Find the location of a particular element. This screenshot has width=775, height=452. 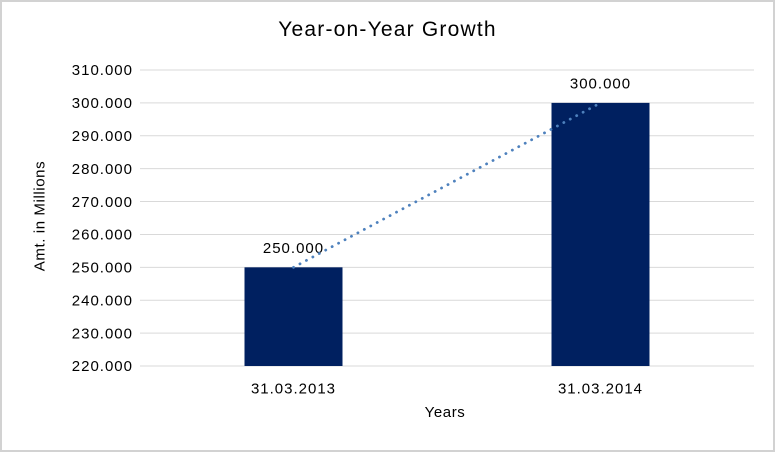

y-tick-label: 250.000 is located at coordinates (102, 268).